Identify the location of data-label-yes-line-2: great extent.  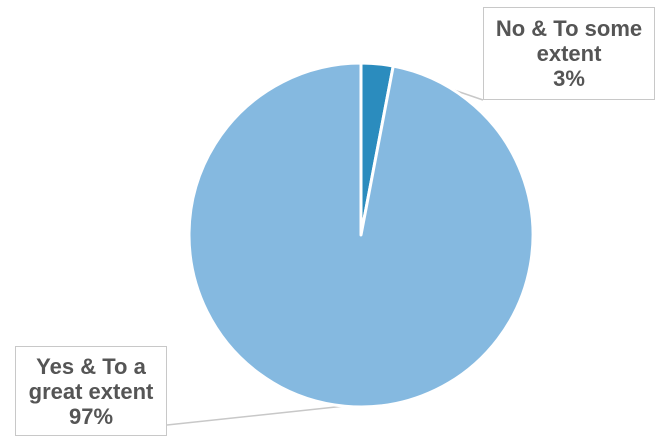
(91, 391).